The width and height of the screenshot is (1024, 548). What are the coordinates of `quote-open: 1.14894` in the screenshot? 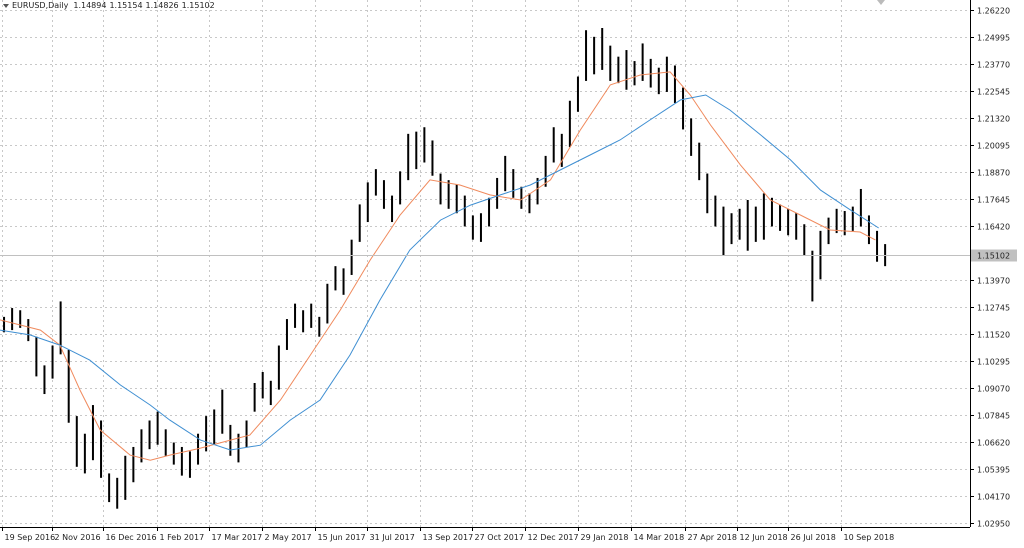 It's located at (89, 5).